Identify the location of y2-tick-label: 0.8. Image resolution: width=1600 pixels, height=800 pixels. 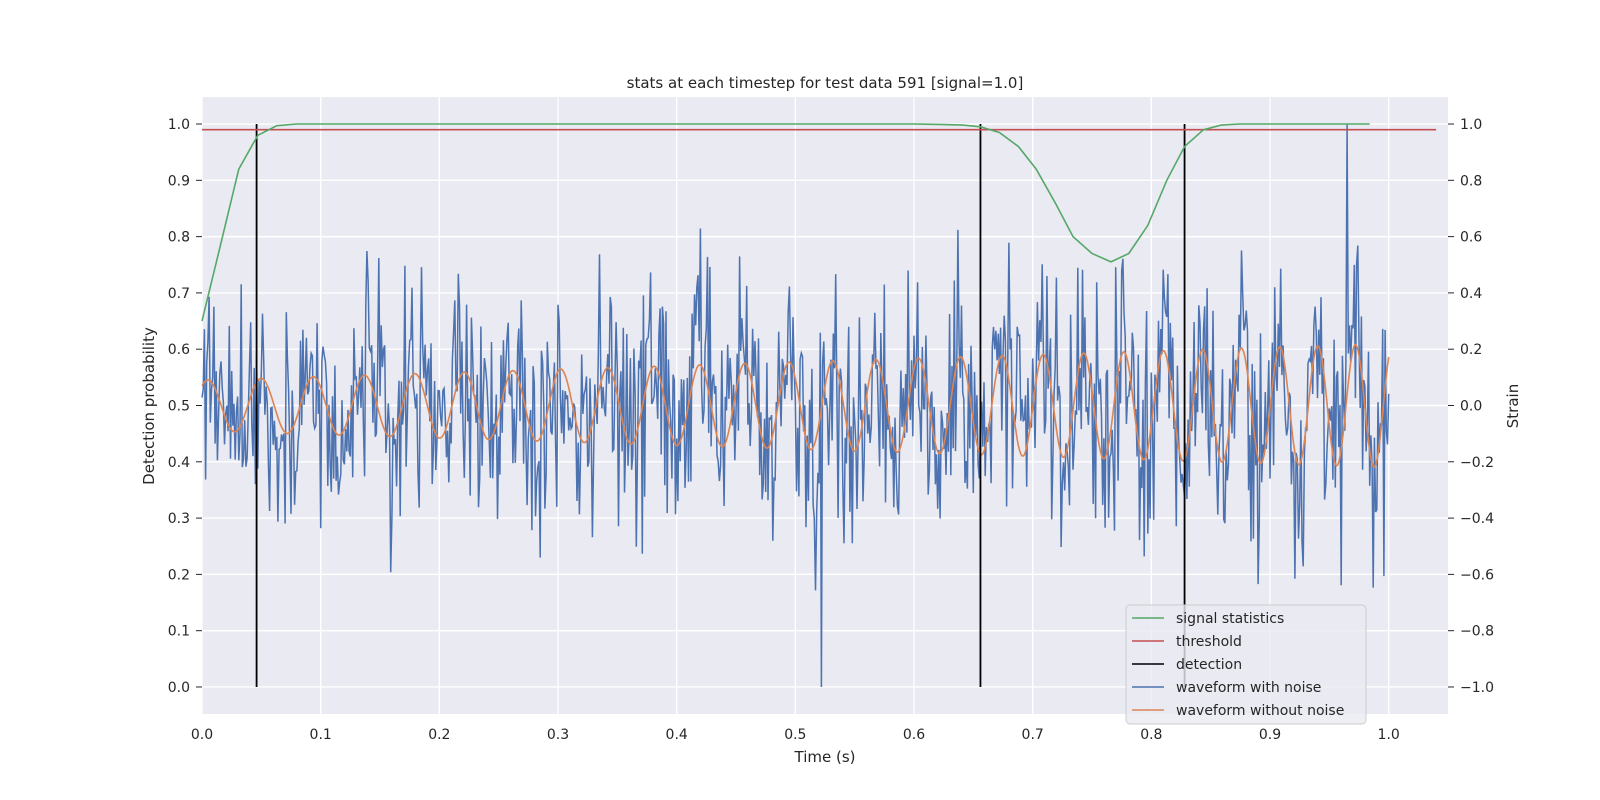
(1471, 181).